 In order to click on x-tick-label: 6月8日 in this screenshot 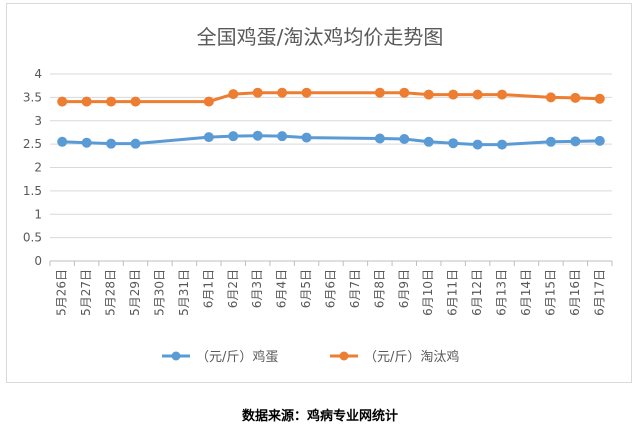, I will do `click(379, 288)`.